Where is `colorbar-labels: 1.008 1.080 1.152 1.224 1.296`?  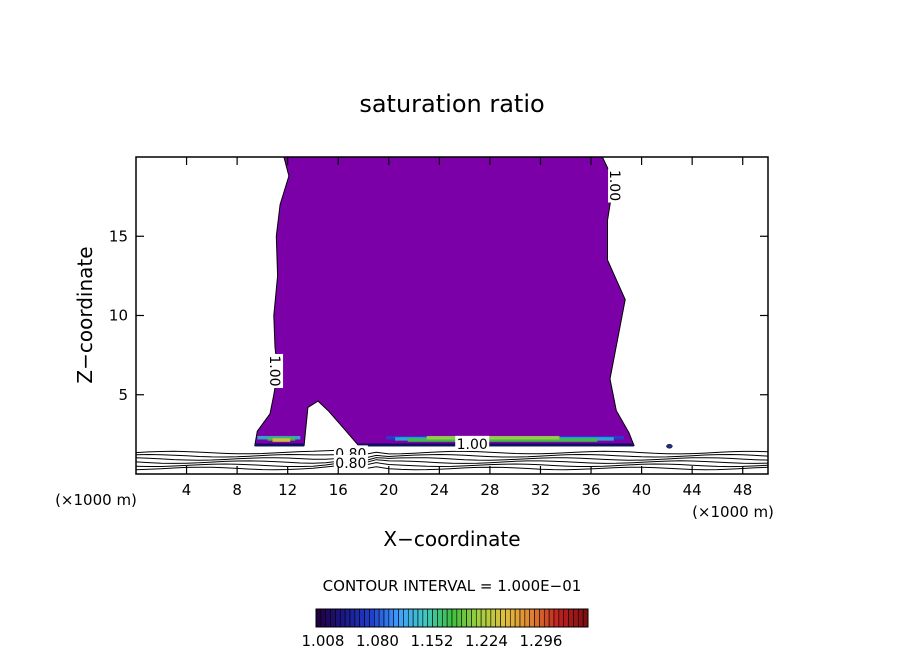
colorbar-labels: 1.008 1.080 1.152 1.224 1.296 is located at coordinates (432, 641).